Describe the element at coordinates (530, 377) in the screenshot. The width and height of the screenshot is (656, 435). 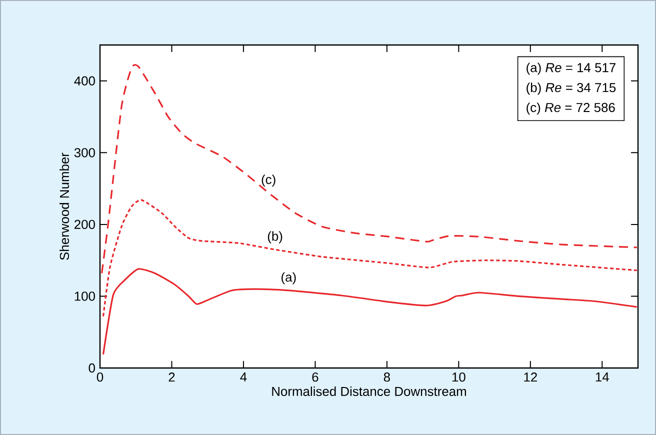
I see `x-tick-label: 12` at that location.